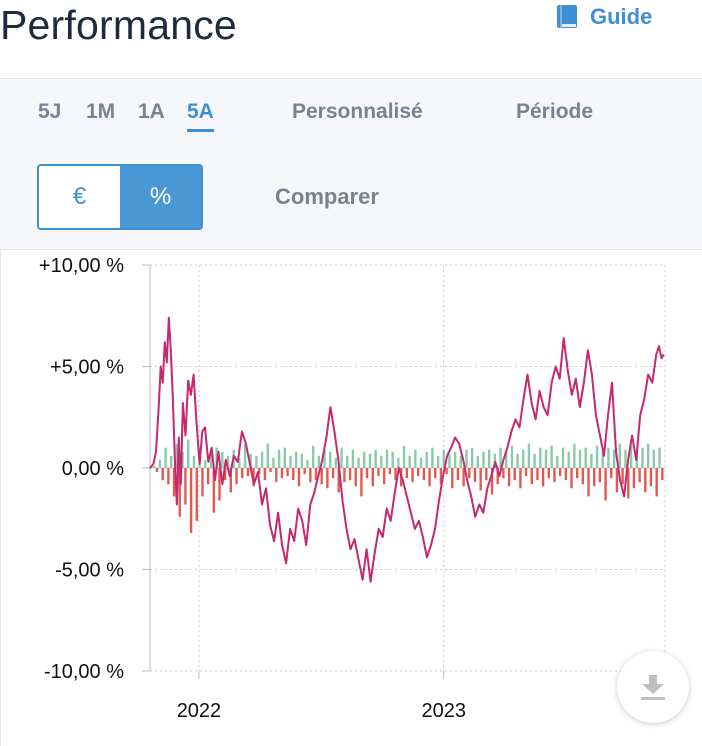  Describe the element at coordinates (321, 711) in the screenshot. I see `x-axis-labels: 2022 2023` at that location.